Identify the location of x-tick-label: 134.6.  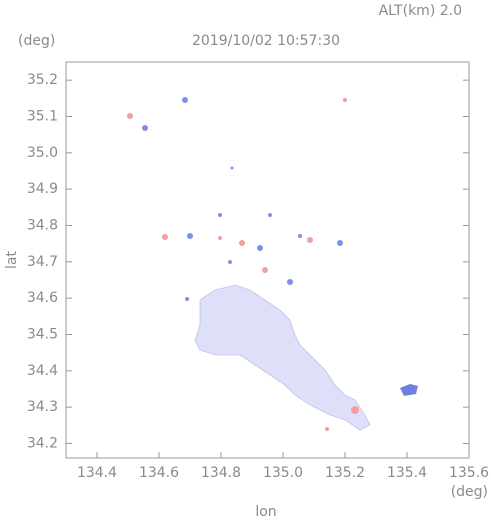
(159, 473).